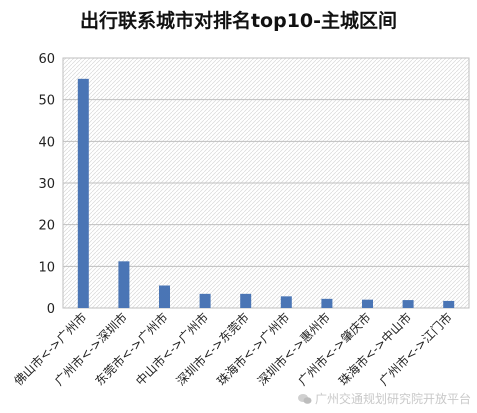  I want to click on x-tick-label: 广州市<->肇庆市, so click(334, 349).